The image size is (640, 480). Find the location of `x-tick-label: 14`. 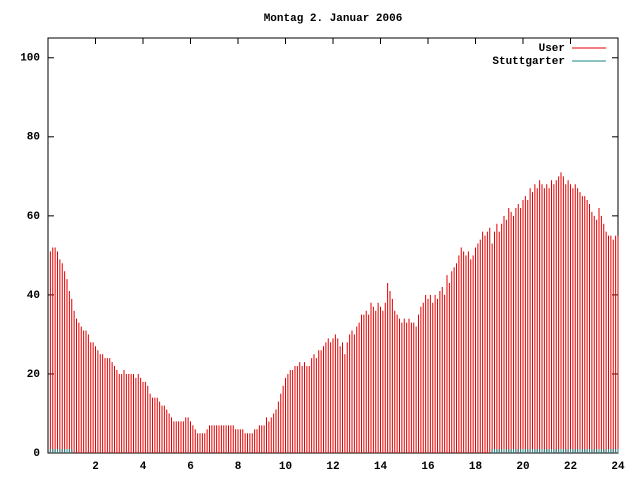

x-tick-label: 14 is located at coordinates (381, 467).